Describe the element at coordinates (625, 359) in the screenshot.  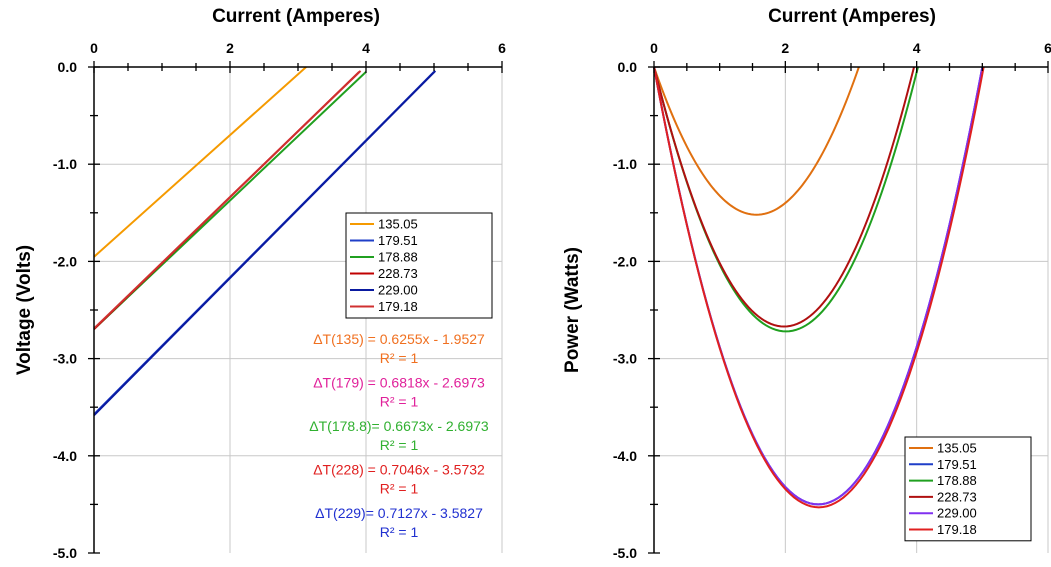
I see `power-chart-y-tick-label: -3.0` at that location.